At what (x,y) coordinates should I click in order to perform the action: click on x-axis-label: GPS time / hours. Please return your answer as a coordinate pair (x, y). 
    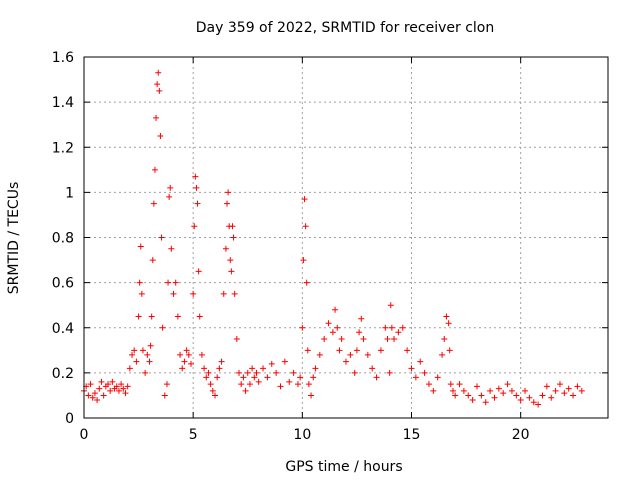
    Looking at the image, I should click on (343, 467).